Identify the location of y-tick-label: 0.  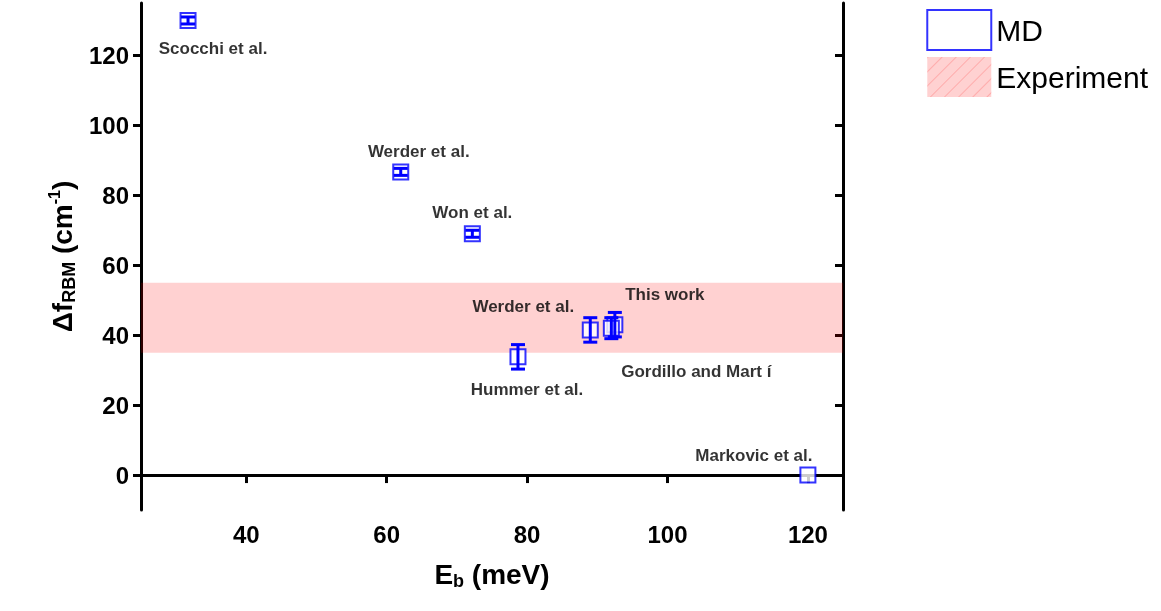
(122, 475).